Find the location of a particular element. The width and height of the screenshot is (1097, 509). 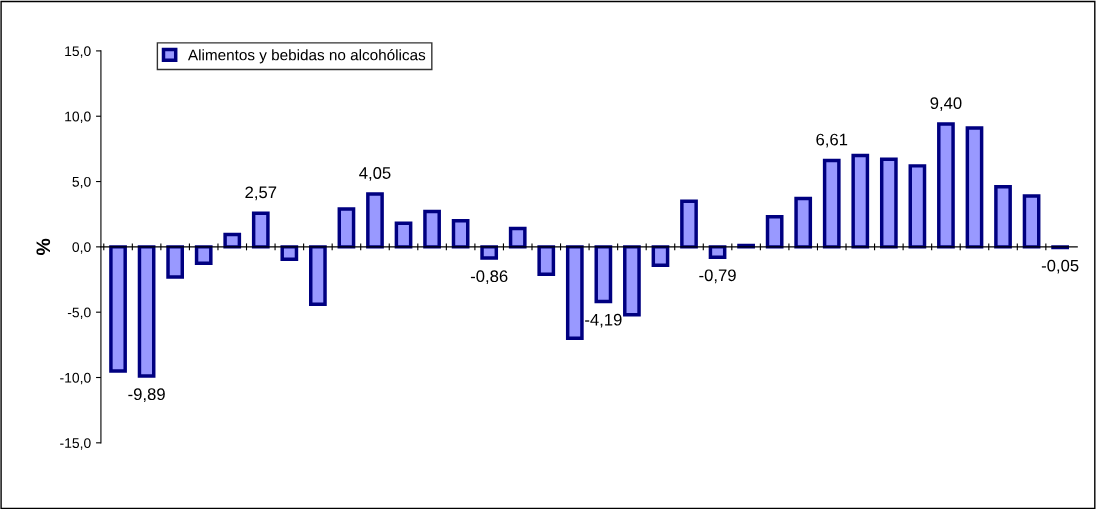

data-label: 9,40 is located at coordinates (946, 104).